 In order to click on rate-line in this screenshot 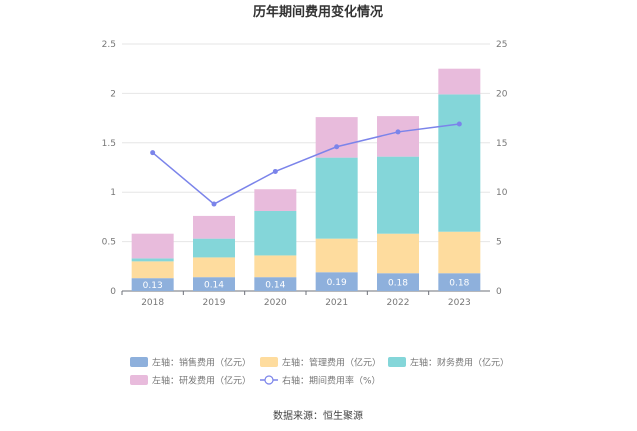, I will do `click(306, 164)`.